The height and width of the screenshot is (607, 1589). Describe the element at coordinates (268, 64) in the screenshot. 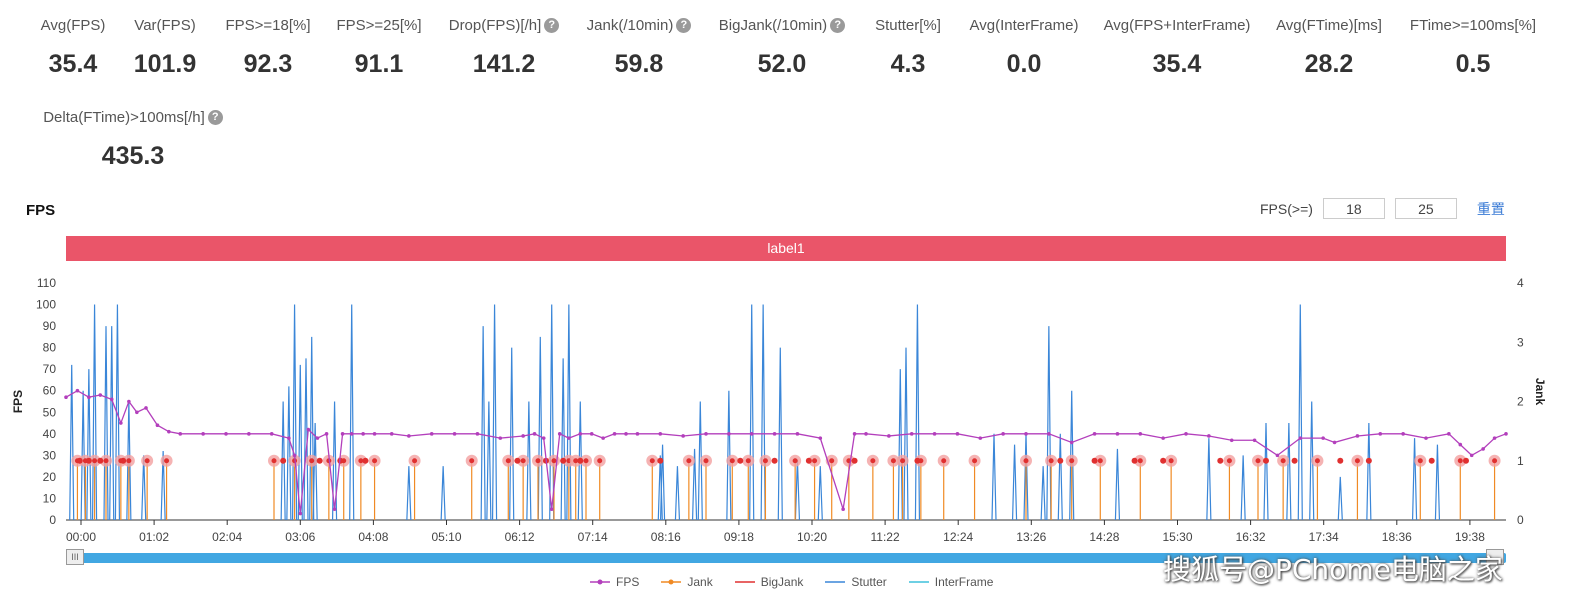

I see `stat-value: 92.3` at that location.